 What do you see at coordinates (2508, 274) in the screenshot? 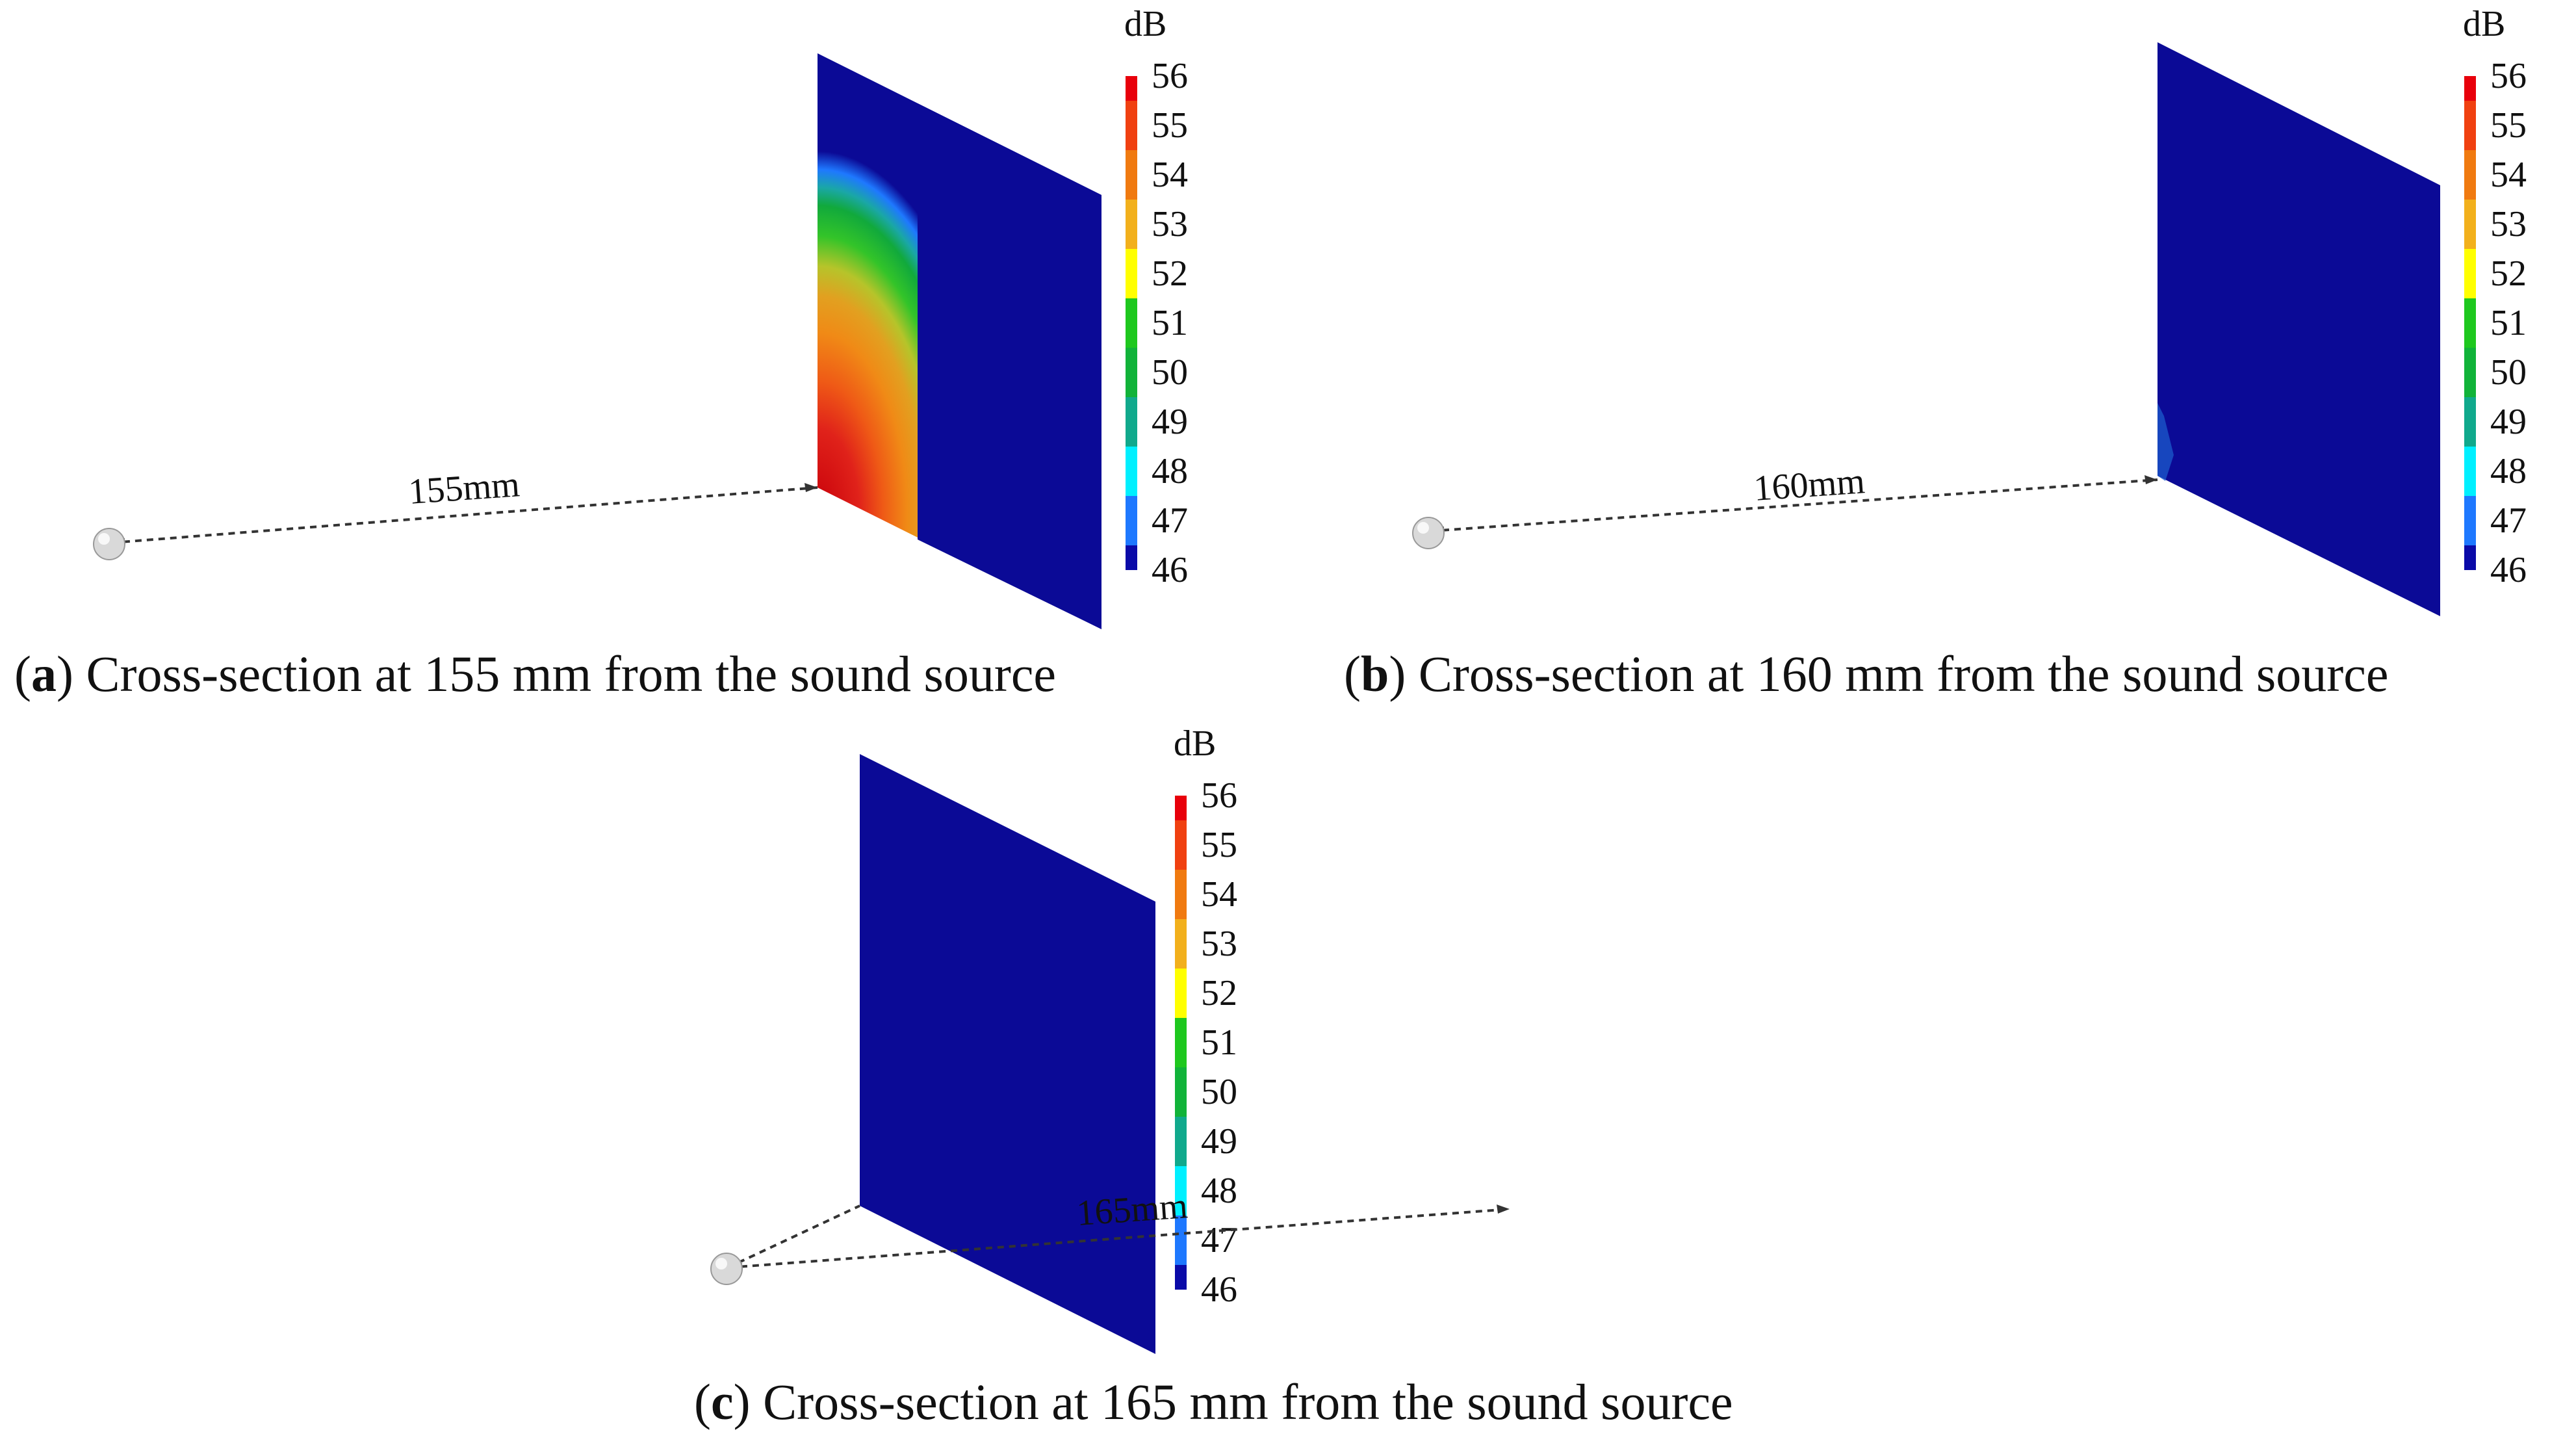
I see `colorbar-tick-label-b: 52` at bounding box center [2508, 274].